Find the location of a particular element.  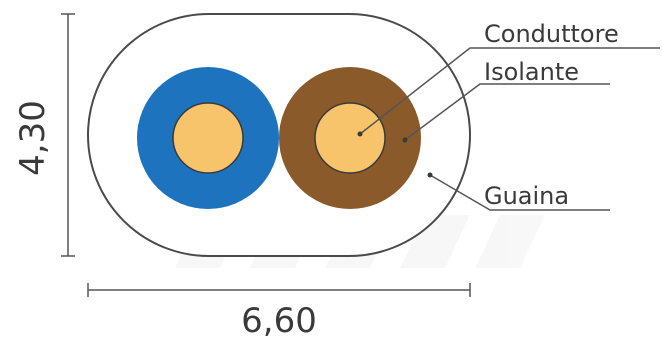

sheath-leader-line is located at coordinates (519, 192).